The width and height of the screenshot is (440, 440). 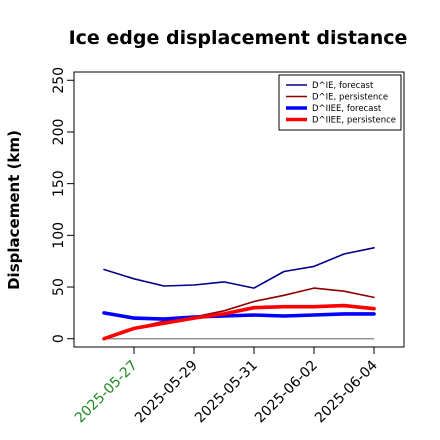 What do you see at coordinates (238, 38) in the screenshot?
I see `chart-title: Ice edge displacement distance` at bounding box center [238, 38].